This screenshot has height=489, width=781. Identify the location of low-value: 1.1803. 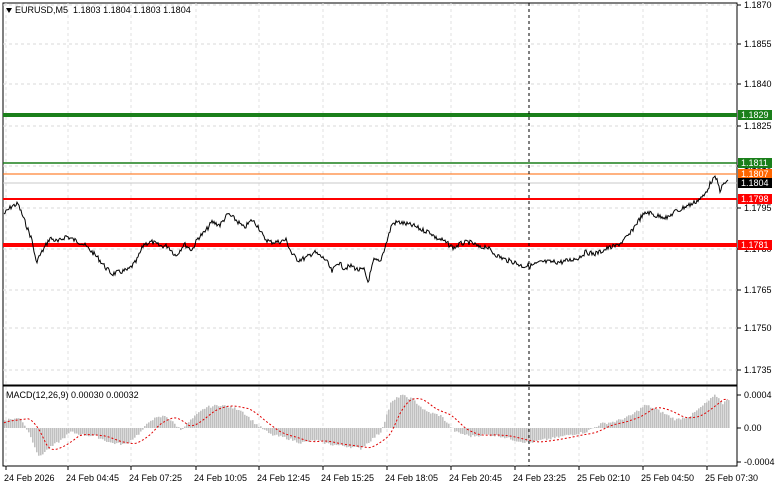
(147, 10).